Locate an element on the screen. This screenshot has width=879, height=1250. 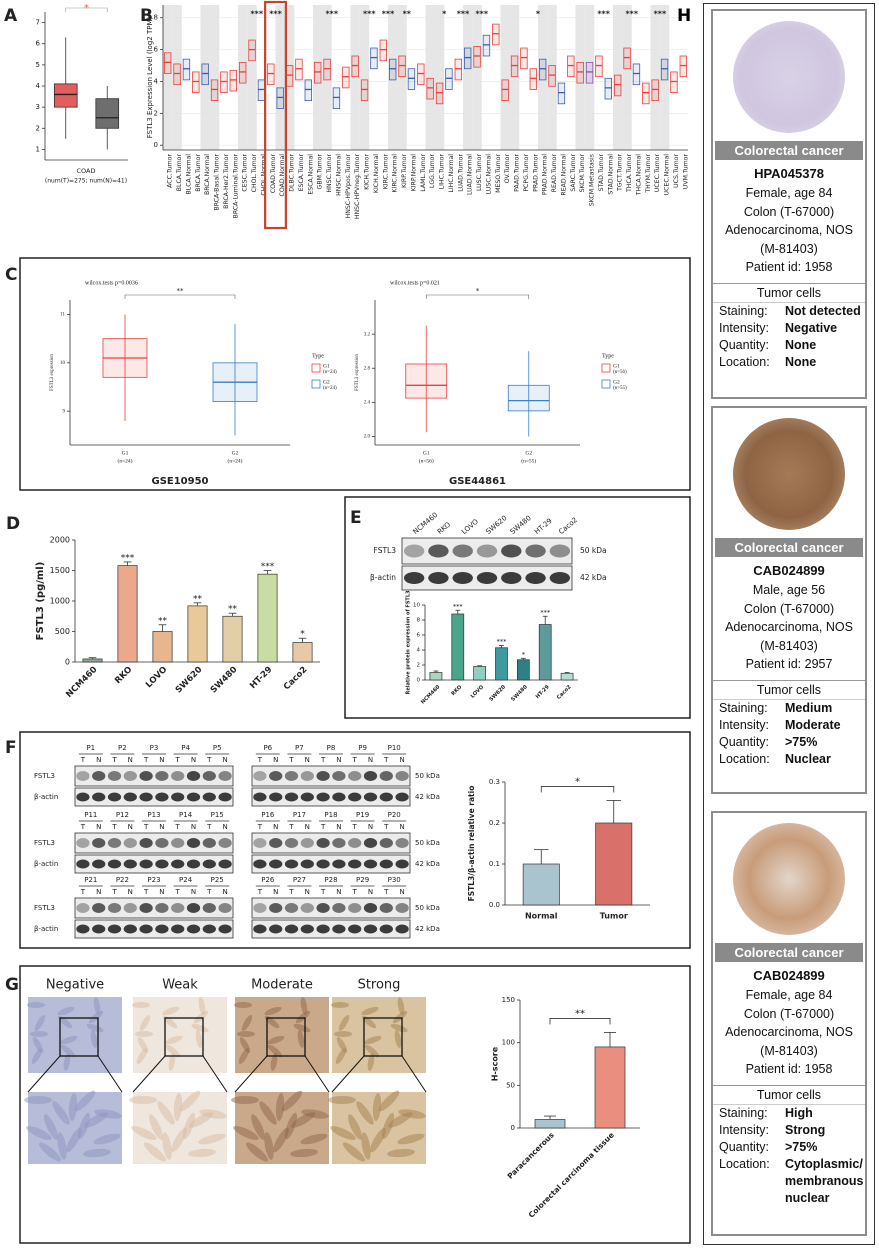
legend-note: (n=55) is located at coordinates (620, 388).